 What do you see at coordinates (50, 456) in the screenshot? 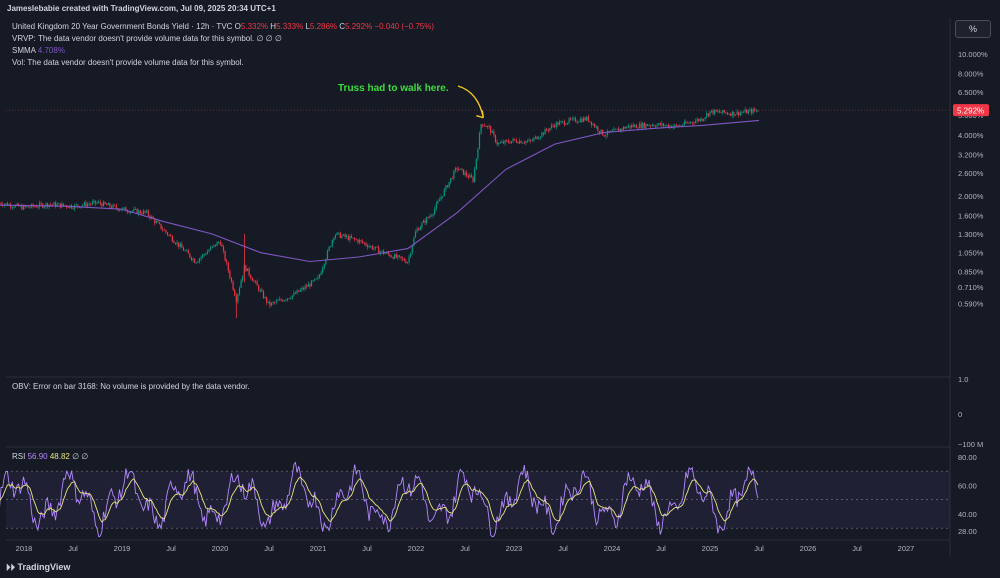
I see `rsi-legend: RSI 56.90 48.82 ∅ ∅` at bounding box center [50, 456].